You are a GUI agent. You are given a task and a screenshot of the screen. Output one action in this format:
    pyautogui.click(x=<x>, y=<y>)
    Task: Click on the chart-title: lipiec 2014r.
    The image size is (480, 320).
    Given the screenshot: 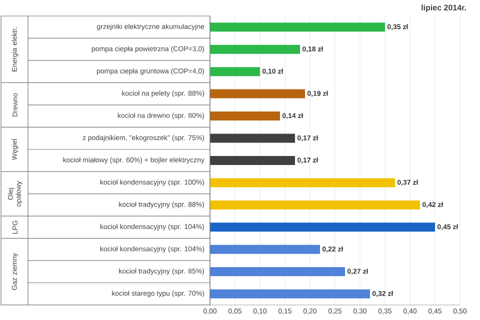 What is the action you would take?
    pyautogui.click(x=444, y=8)
    